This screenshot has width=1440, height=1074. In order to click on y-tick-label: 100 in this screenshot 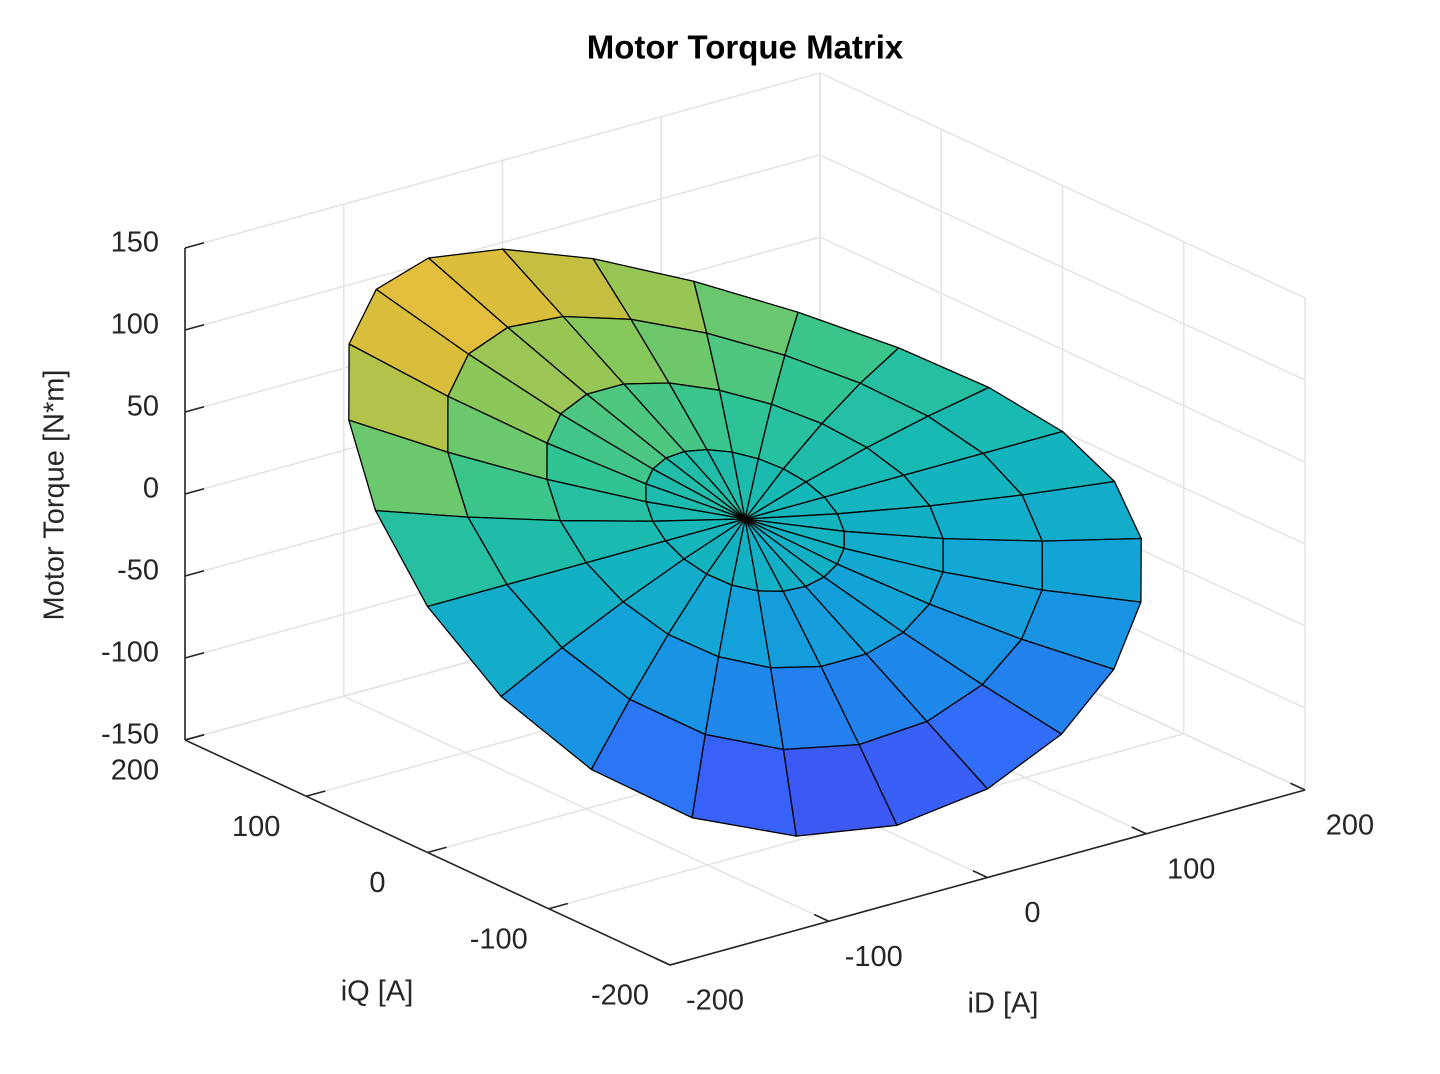, I will do `click(256, 827)`.